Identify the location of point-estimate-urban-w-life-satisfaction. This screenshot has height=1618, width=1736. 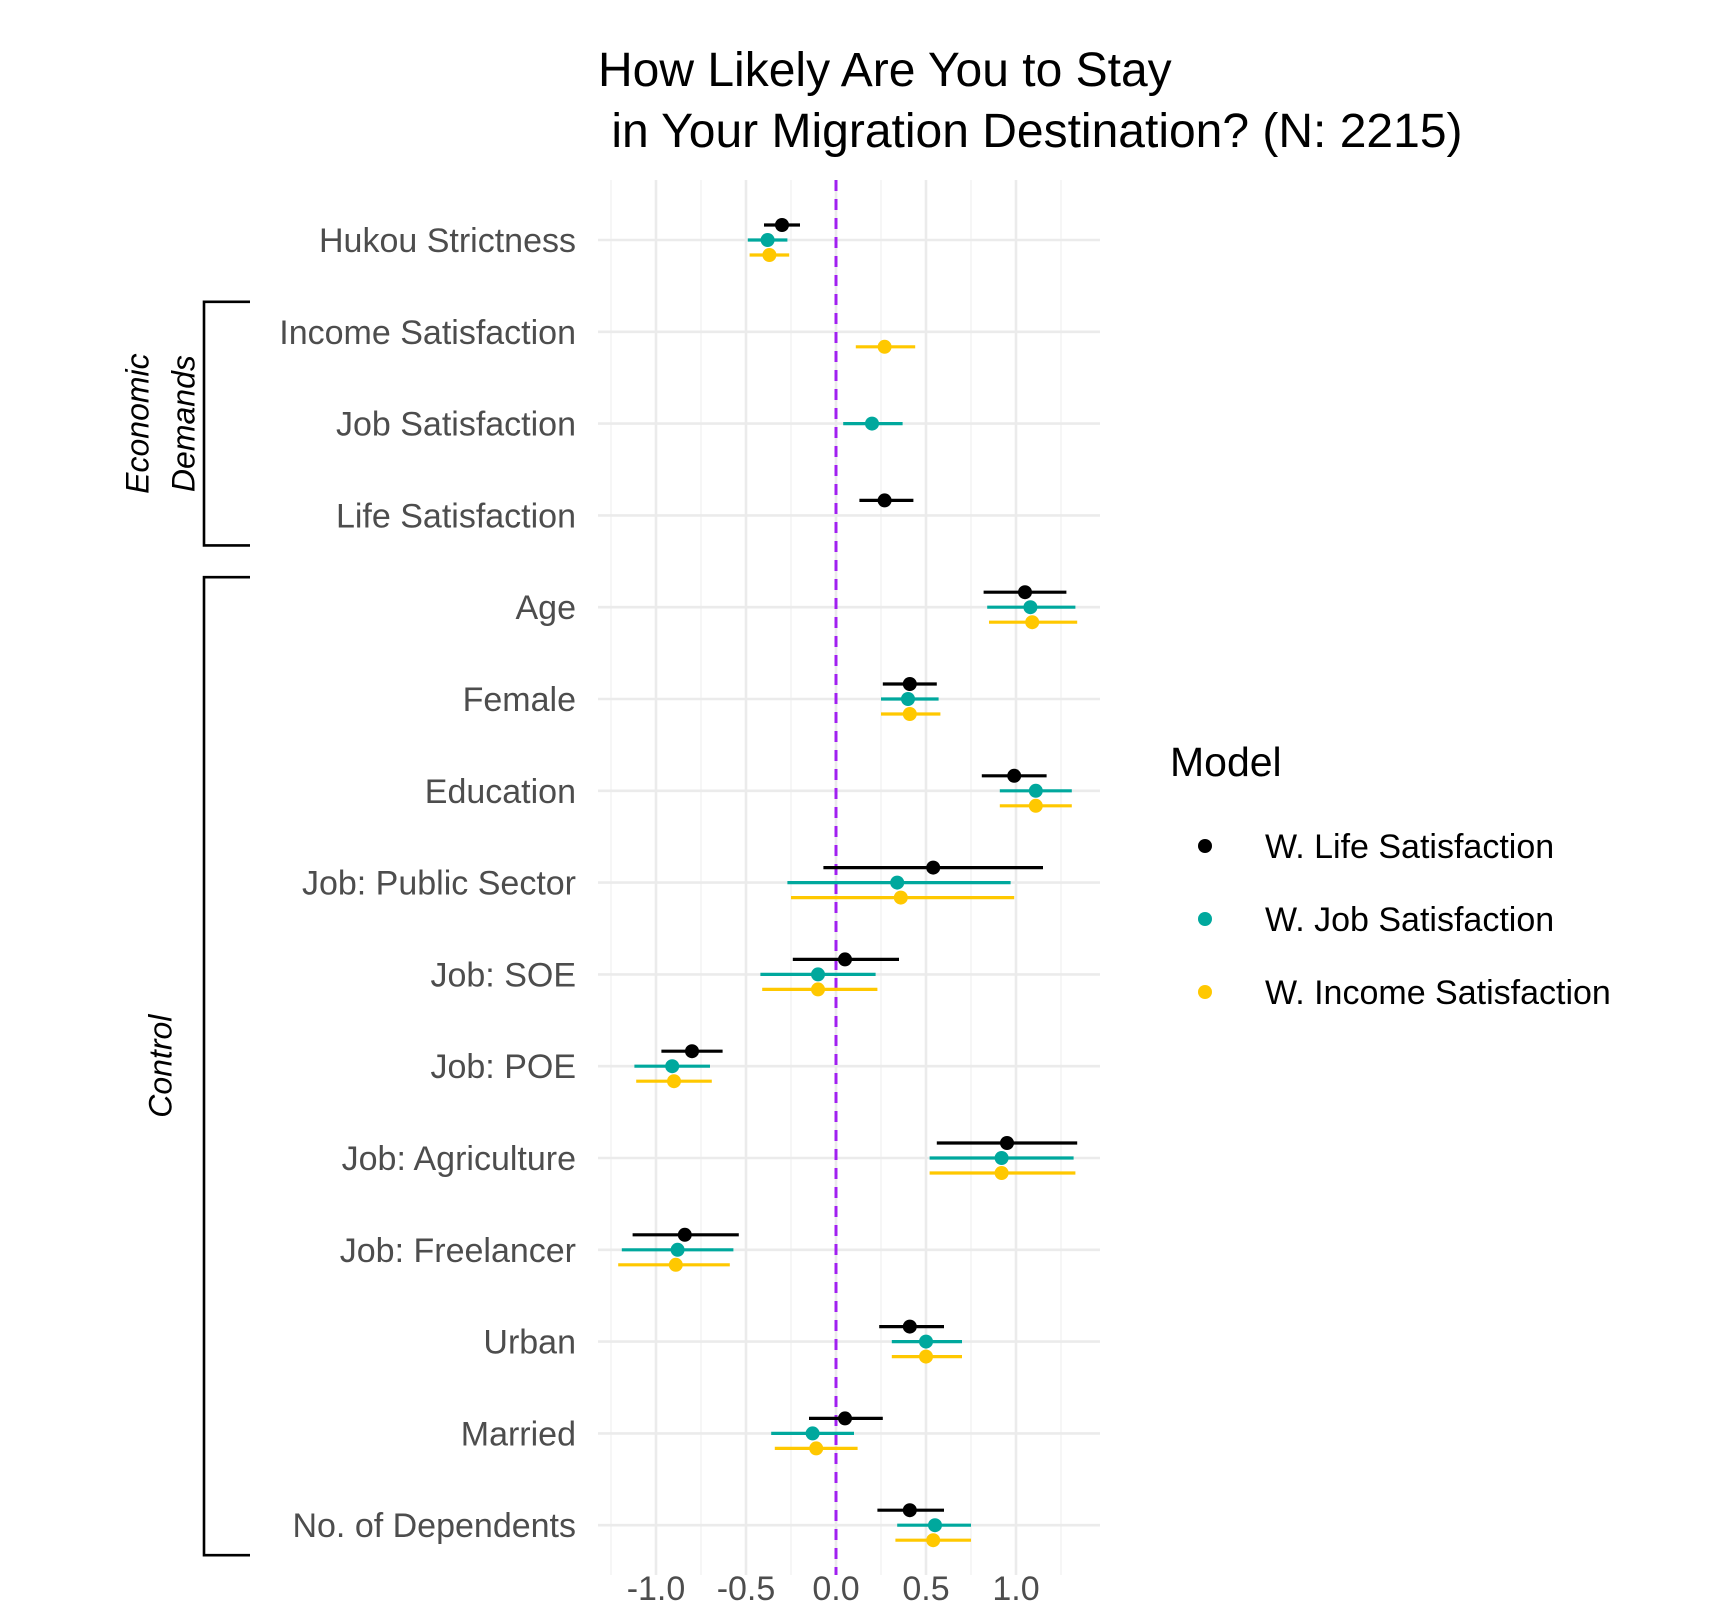
(909, 1326).